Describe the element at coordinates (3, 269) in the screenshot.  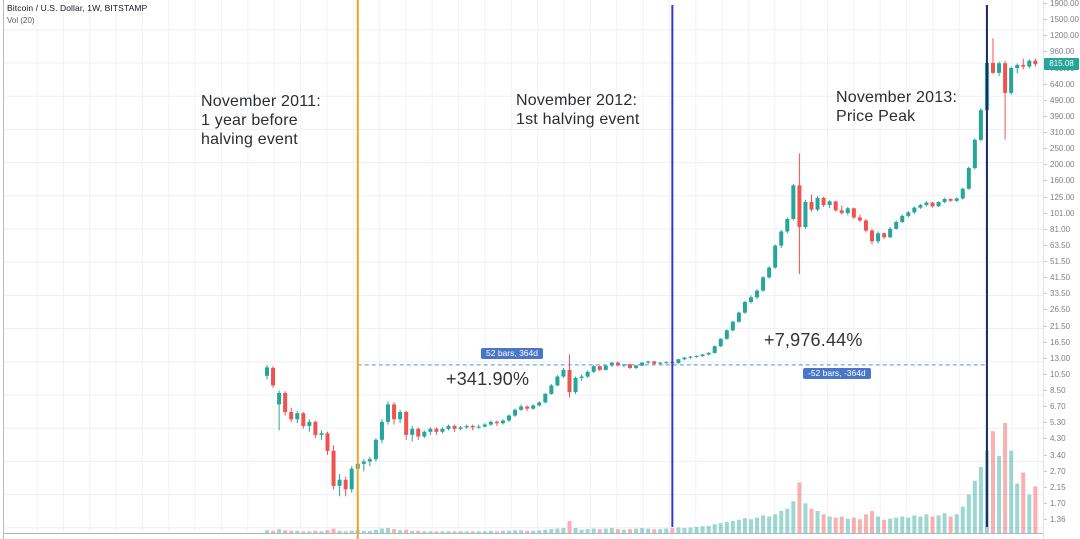
I see `pane-left-border` at that location.